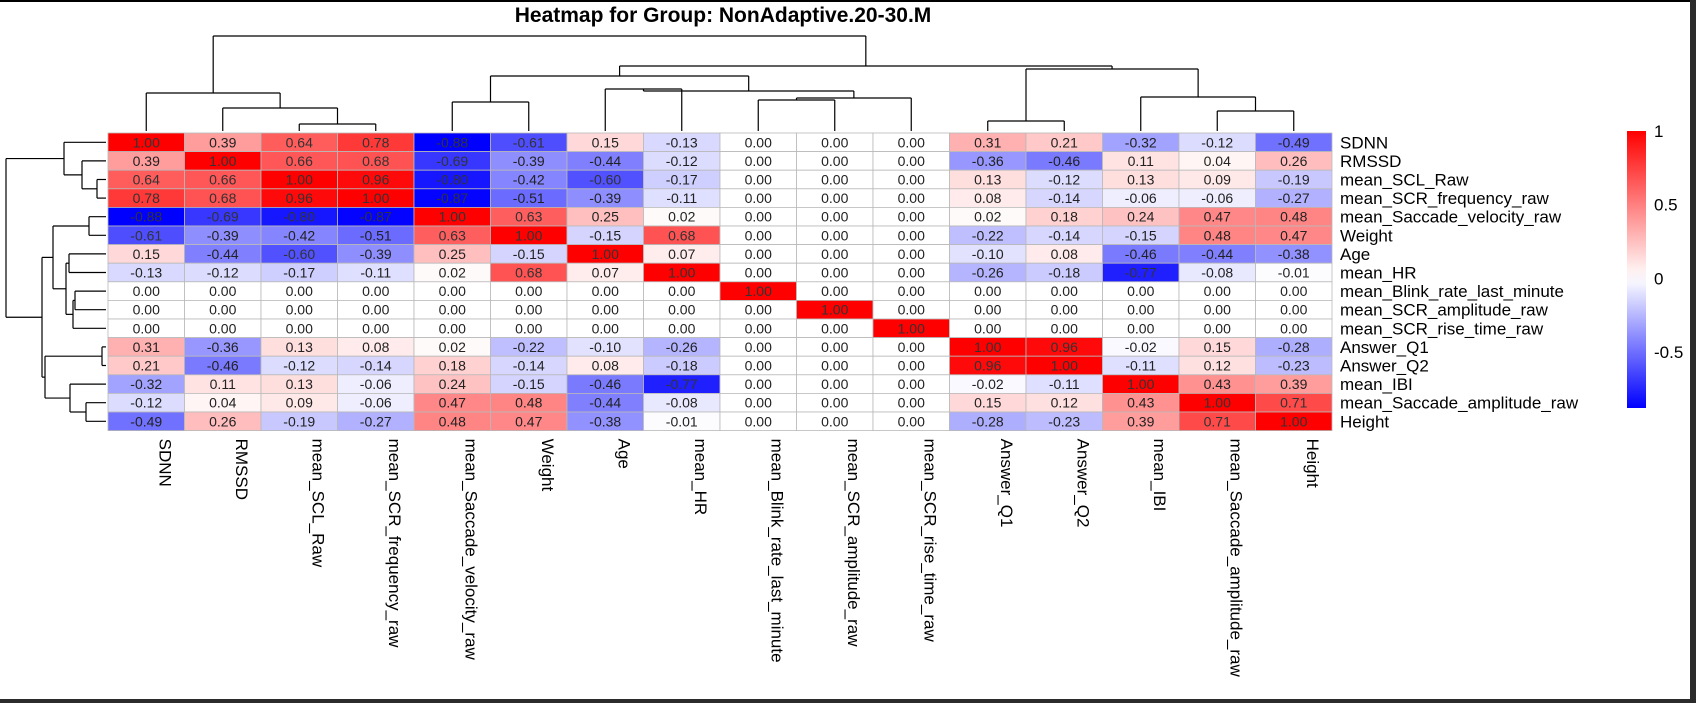  I want to click on cell-value-label: 0.02, so click(452, 347).